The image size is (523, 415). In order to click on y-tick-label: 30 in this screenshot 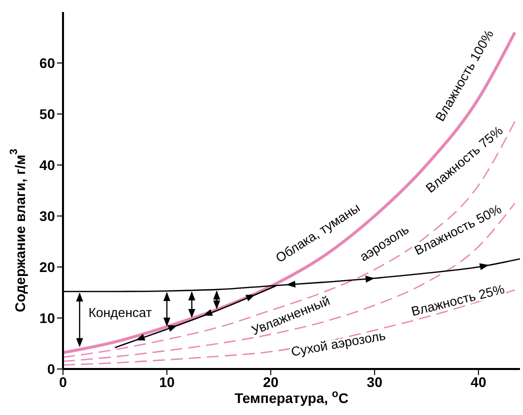, I will do `click(47, 216)`.